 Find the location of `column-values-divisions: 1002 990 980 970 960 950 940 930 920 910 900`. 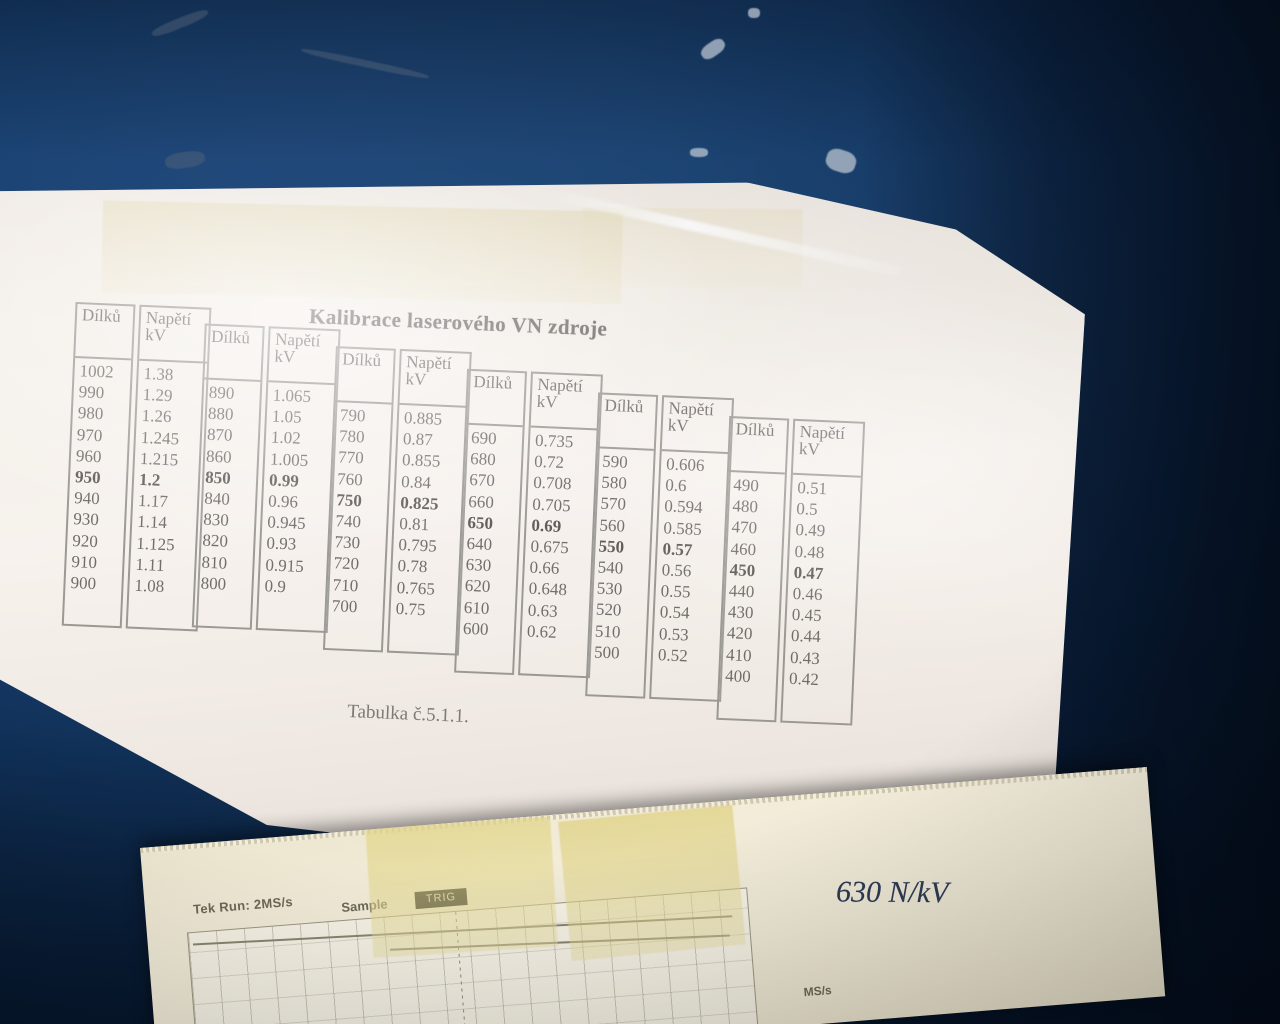

column-values-divisions: 1002 990 980 970 960 950 940 930 920 910 900 is located at coordinates (98, 477).